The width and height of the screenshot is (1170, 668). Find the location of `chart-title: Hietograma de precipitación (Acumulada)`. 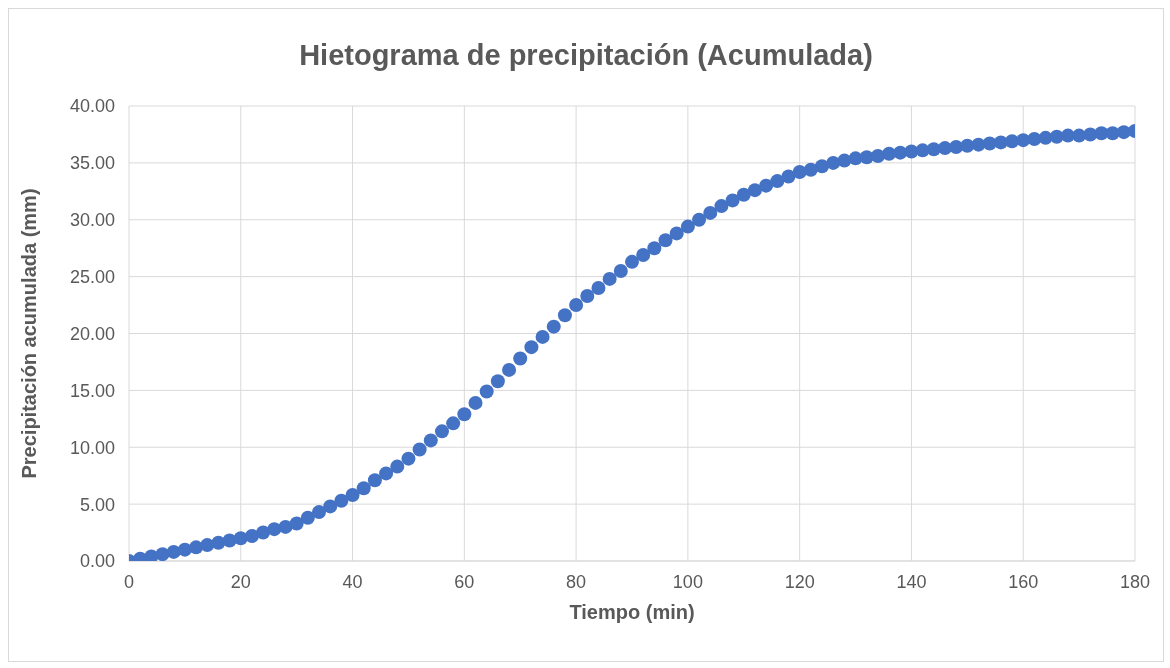

chart-title: Hietograma de precipitación (Acumulada) is located at coordinates (586, 55).